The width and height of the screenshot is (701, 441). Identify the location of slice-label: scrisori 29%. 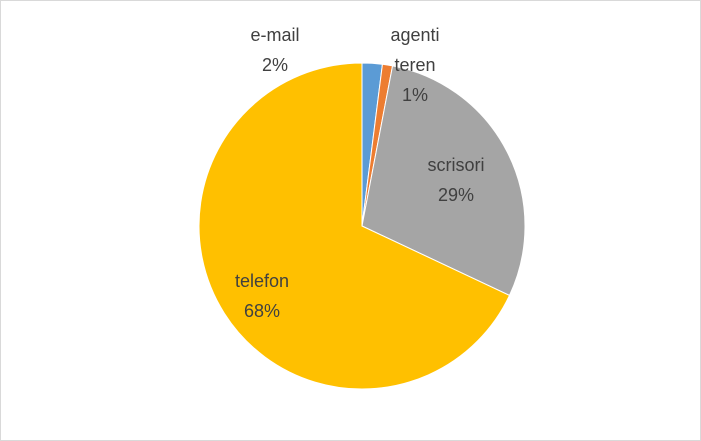
(456, 180).